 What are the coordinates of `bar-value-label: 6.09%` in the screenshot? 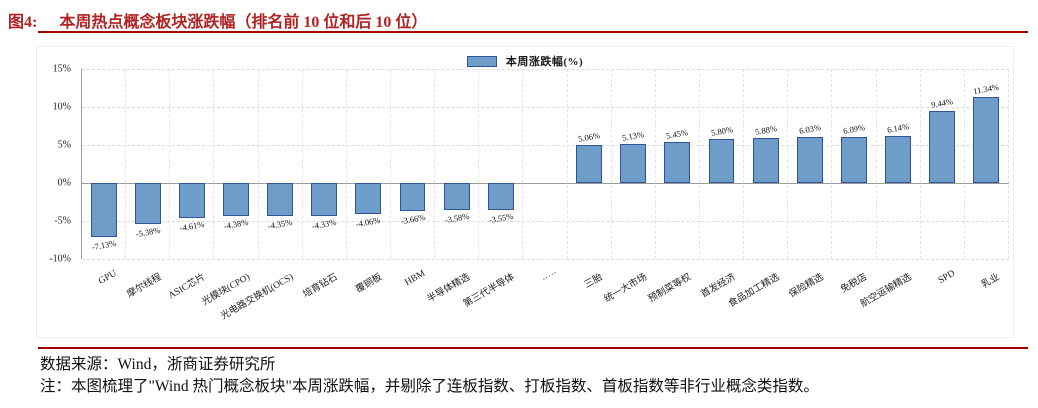 It's located at (854, 128).